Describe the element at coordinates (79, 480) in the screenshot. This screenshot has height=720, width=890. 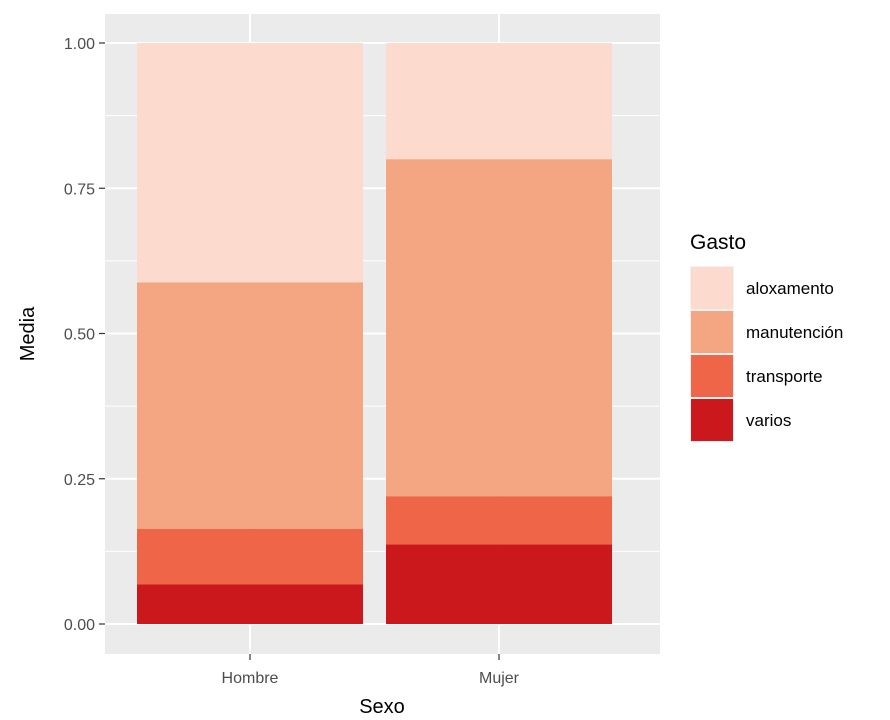
I see `y-tick-label: 0.25` at that location.